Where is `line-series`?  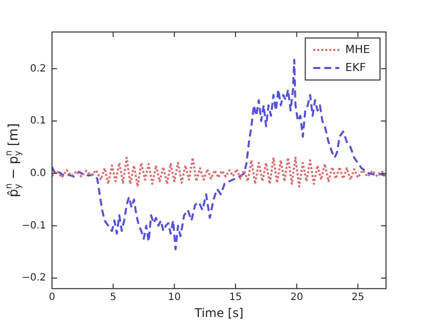 line-series is located at coordinates (219, 172).